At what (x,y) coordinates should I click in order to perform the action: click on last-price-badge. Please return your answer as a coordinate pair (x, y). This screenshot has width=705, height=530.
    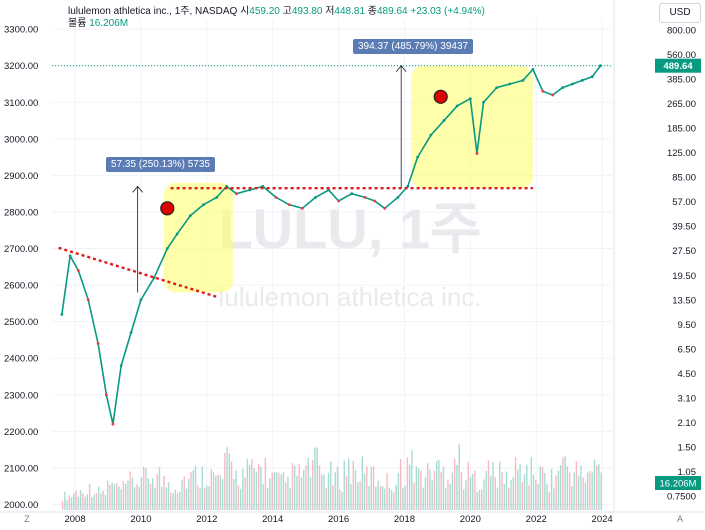
    Looking at the image, I should click on (678, 65).